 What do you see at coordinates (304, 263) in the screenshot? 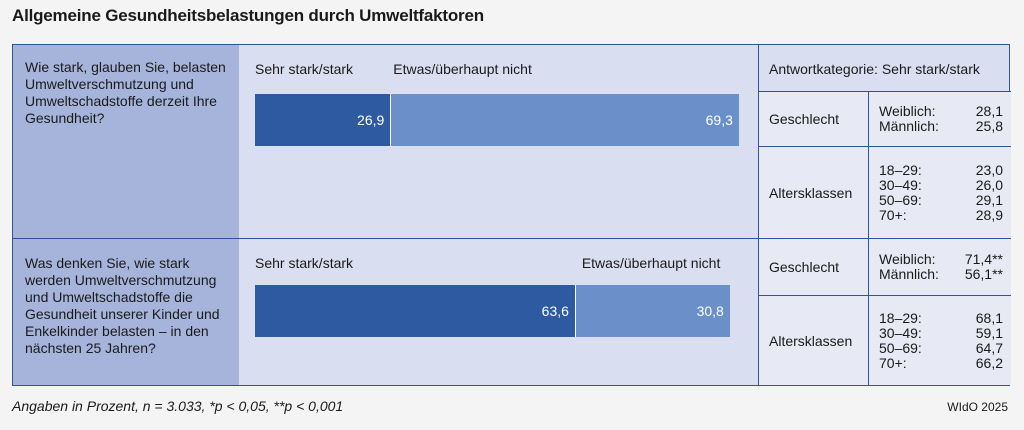
I see `question-2-legend-strong: Sehr stark/stark` at bounding box center [304, 263].